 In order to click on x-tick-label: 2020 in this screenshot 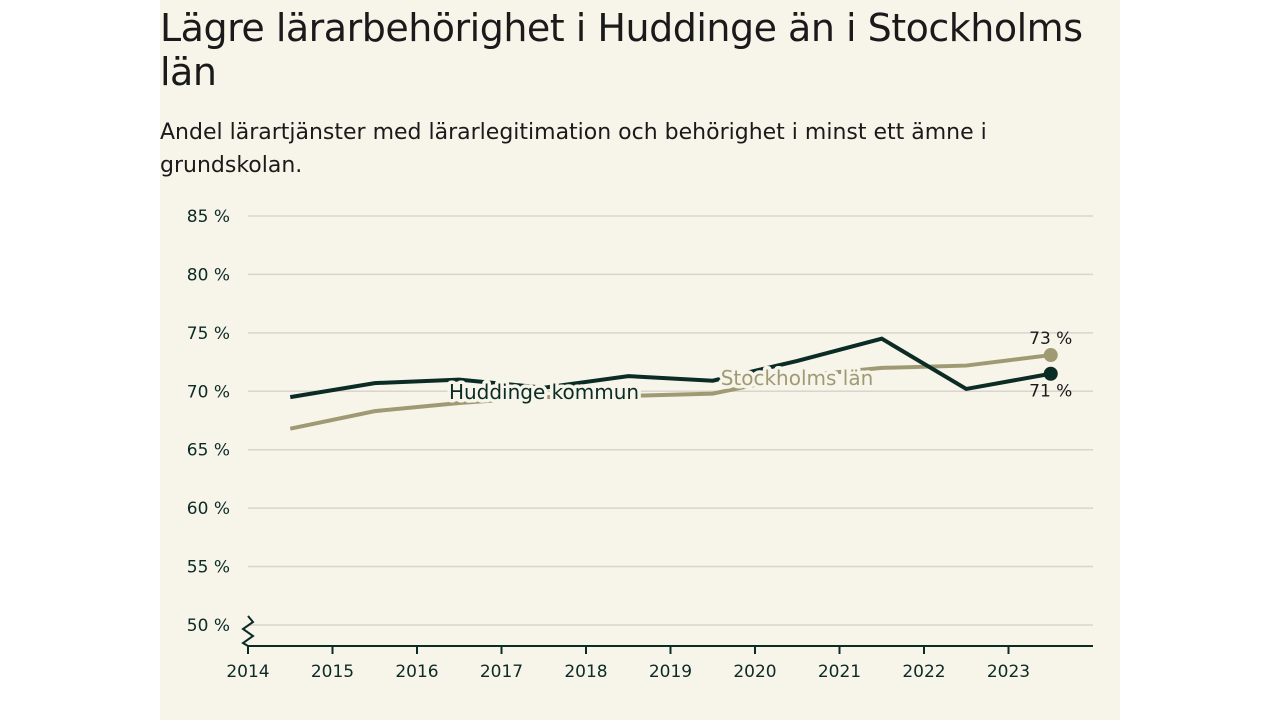, I will do `click(754, 672)`.